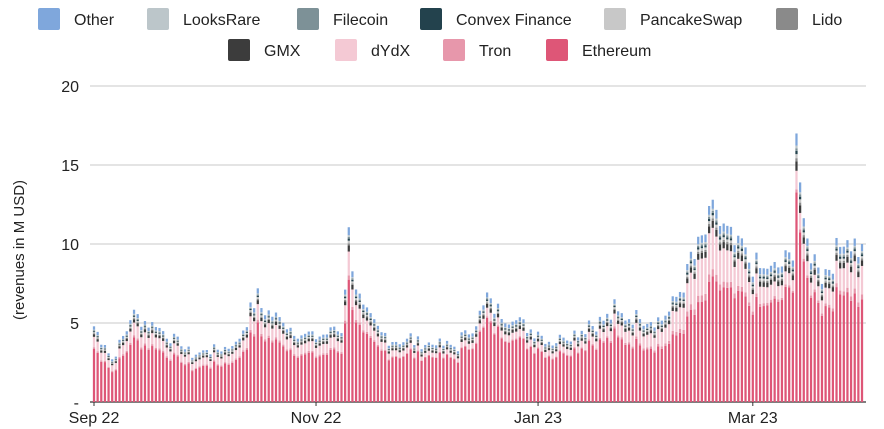  I want to click on legend-dydx: dYdX, so click(372, 50).